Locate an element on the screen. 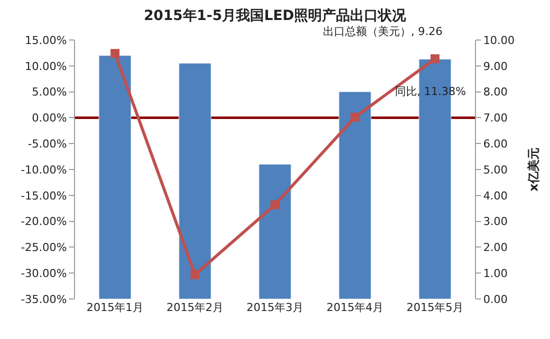 The image size is (550, 339). y-tick-label: -25.00% is located at coordinates (43, 247).